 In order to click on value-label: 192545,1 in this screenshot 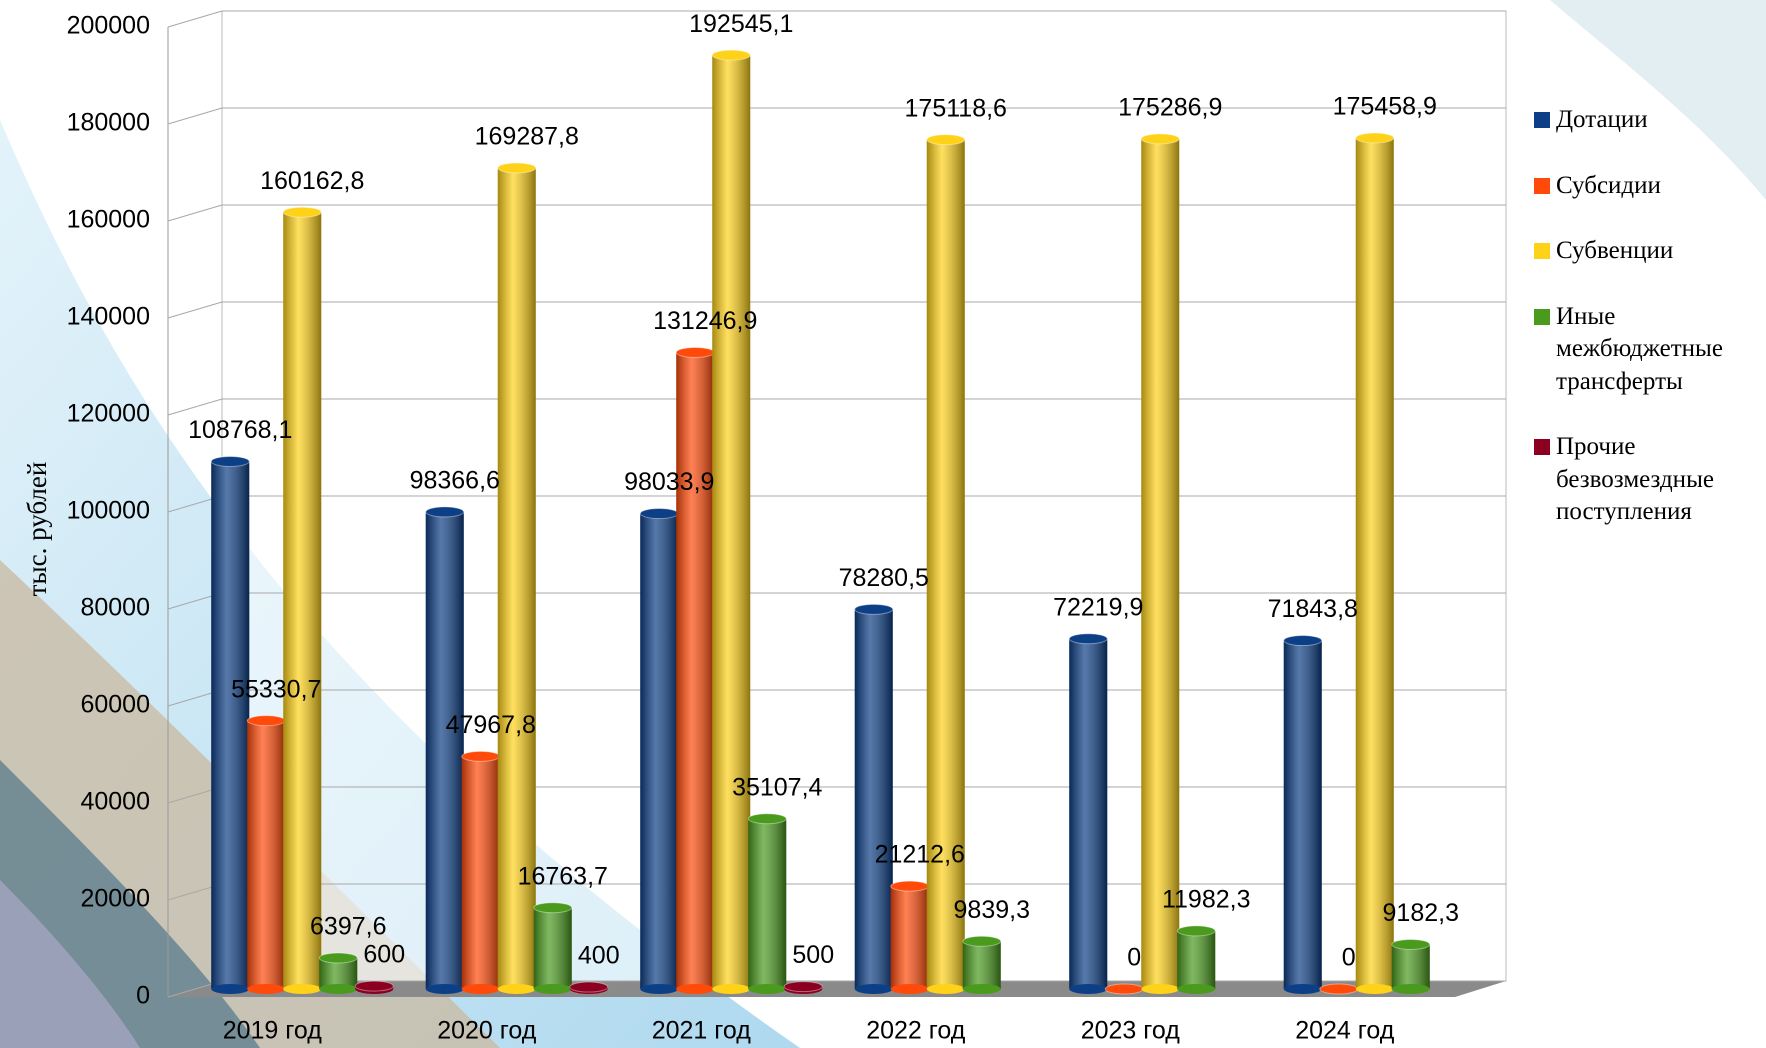, I will do `click(741, 24)`.